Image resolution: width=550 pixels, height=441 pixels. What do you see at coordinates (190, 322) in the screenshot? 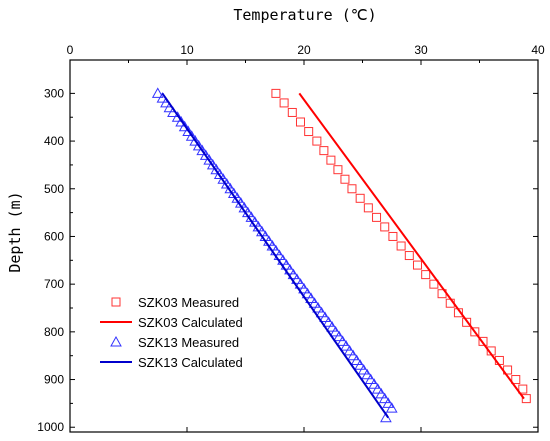
I see `legend-label-szk03-calculated: SZK03 Calculated` at bounding box center [190, 322].